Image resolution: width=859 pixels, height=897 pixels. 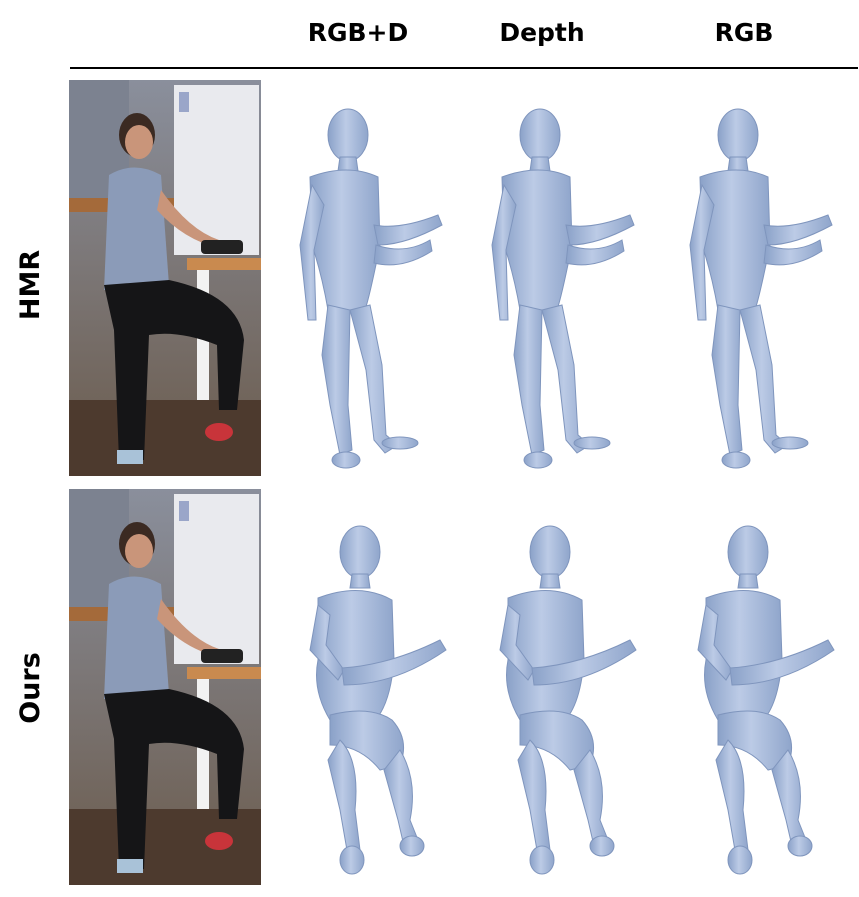 I want to click on hmr-mesh-depth, so click(x=567, y=292).